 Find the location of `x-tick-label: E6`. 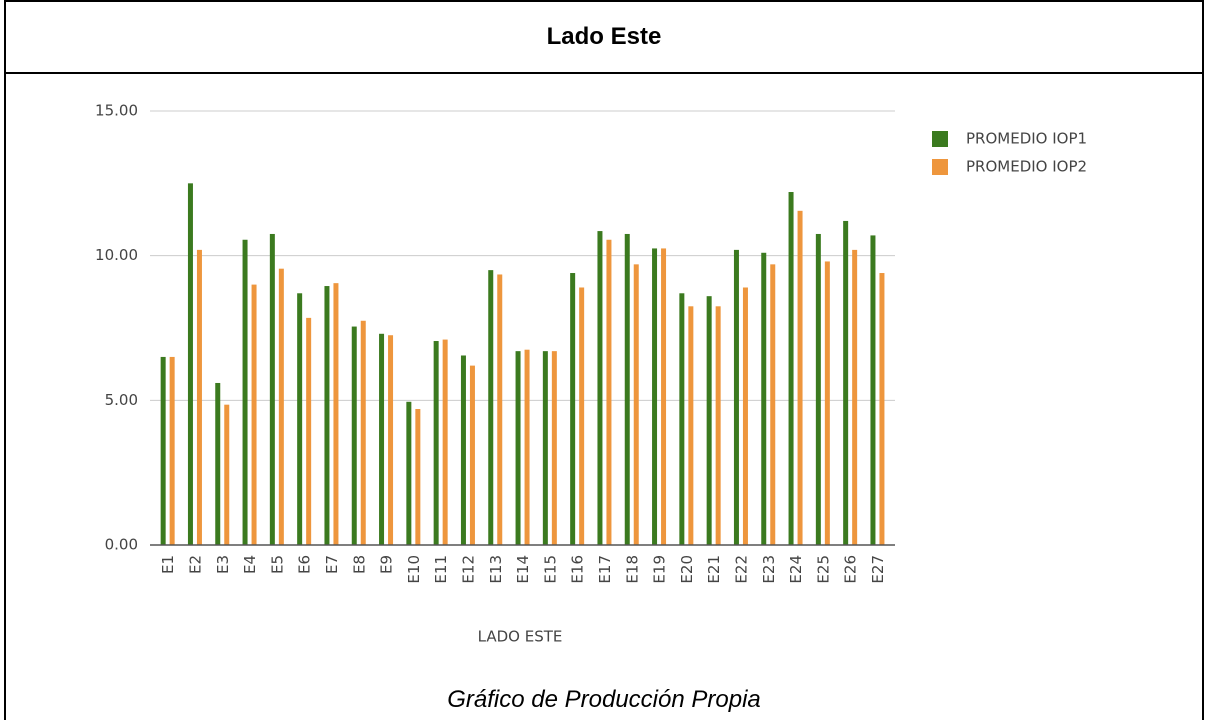

x-tick-label: E6 is located at coordinates (305, 564).